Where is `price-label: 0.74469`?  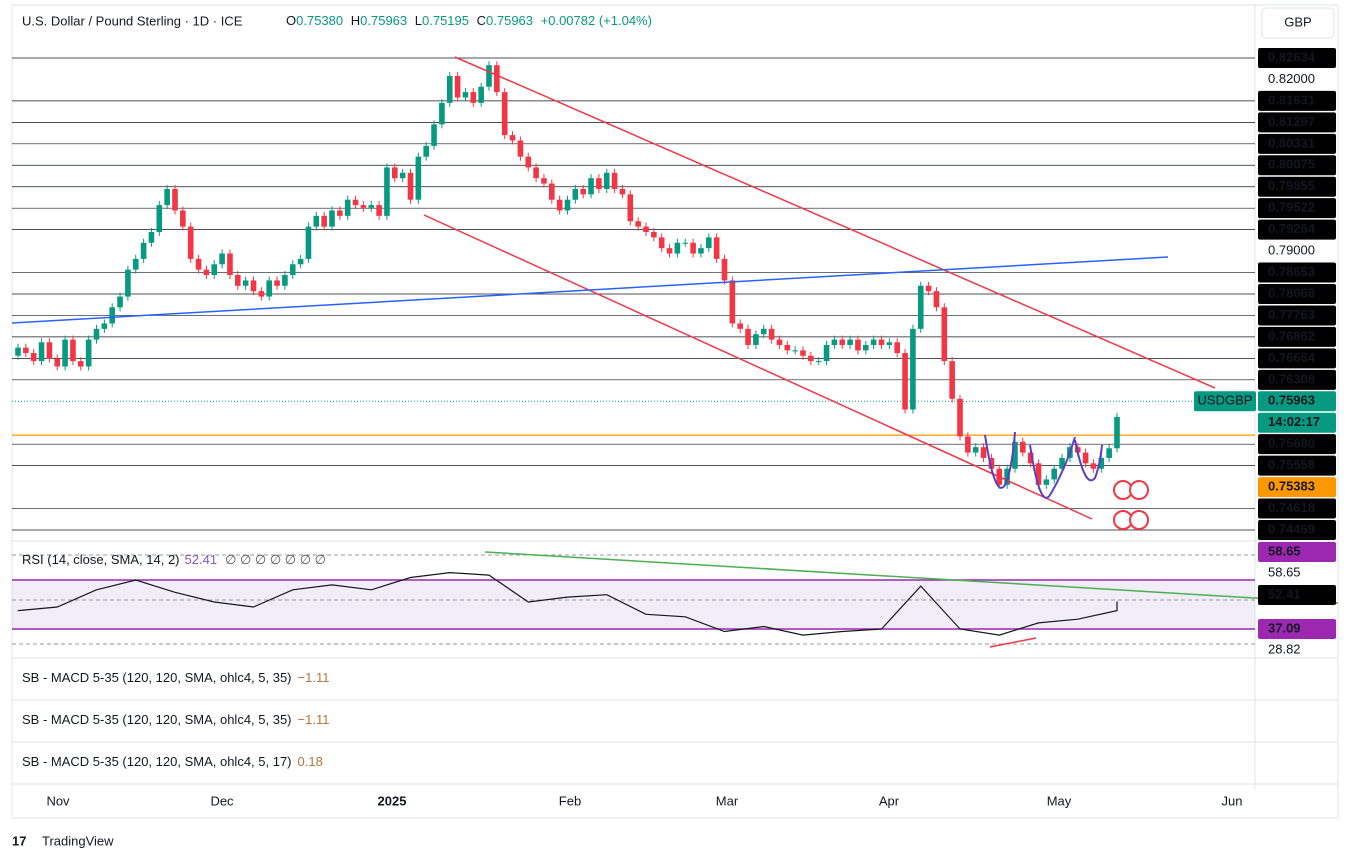
price-label: 0.74469 is located at coordinates (1291, 528).